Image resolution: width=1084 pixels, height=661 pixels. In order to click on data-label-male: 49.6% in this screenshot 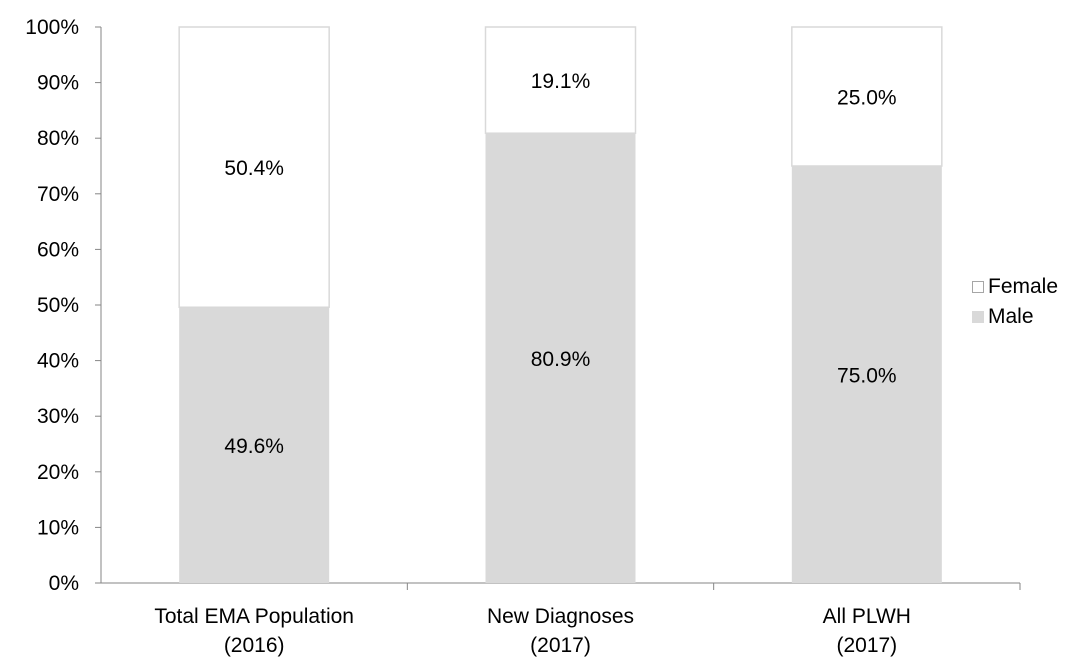, I will do `click(254, 446)`.